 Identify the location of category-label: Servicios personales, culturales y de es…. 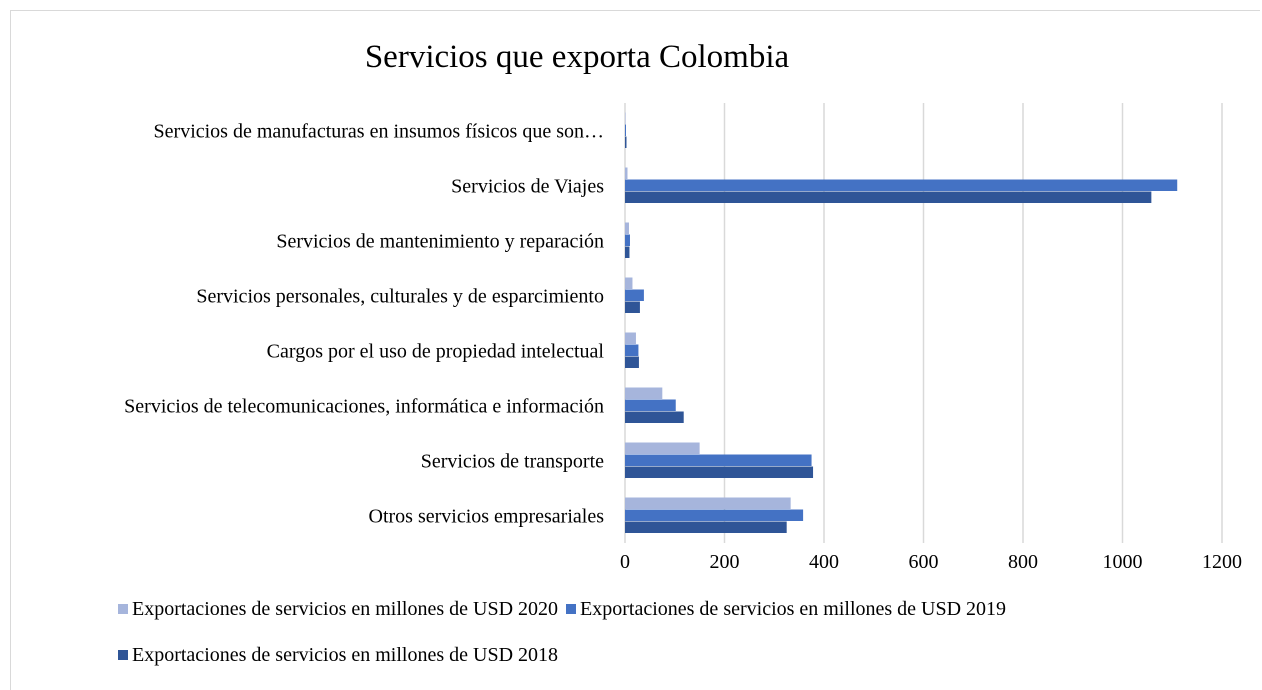
(400, 297).